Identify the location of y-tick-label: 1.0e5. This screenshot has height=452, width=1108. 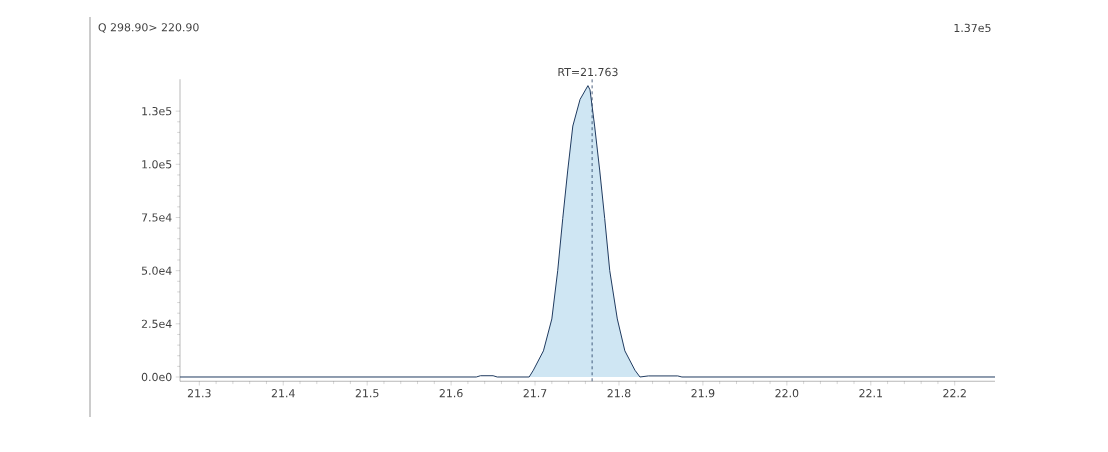
(157, 164).